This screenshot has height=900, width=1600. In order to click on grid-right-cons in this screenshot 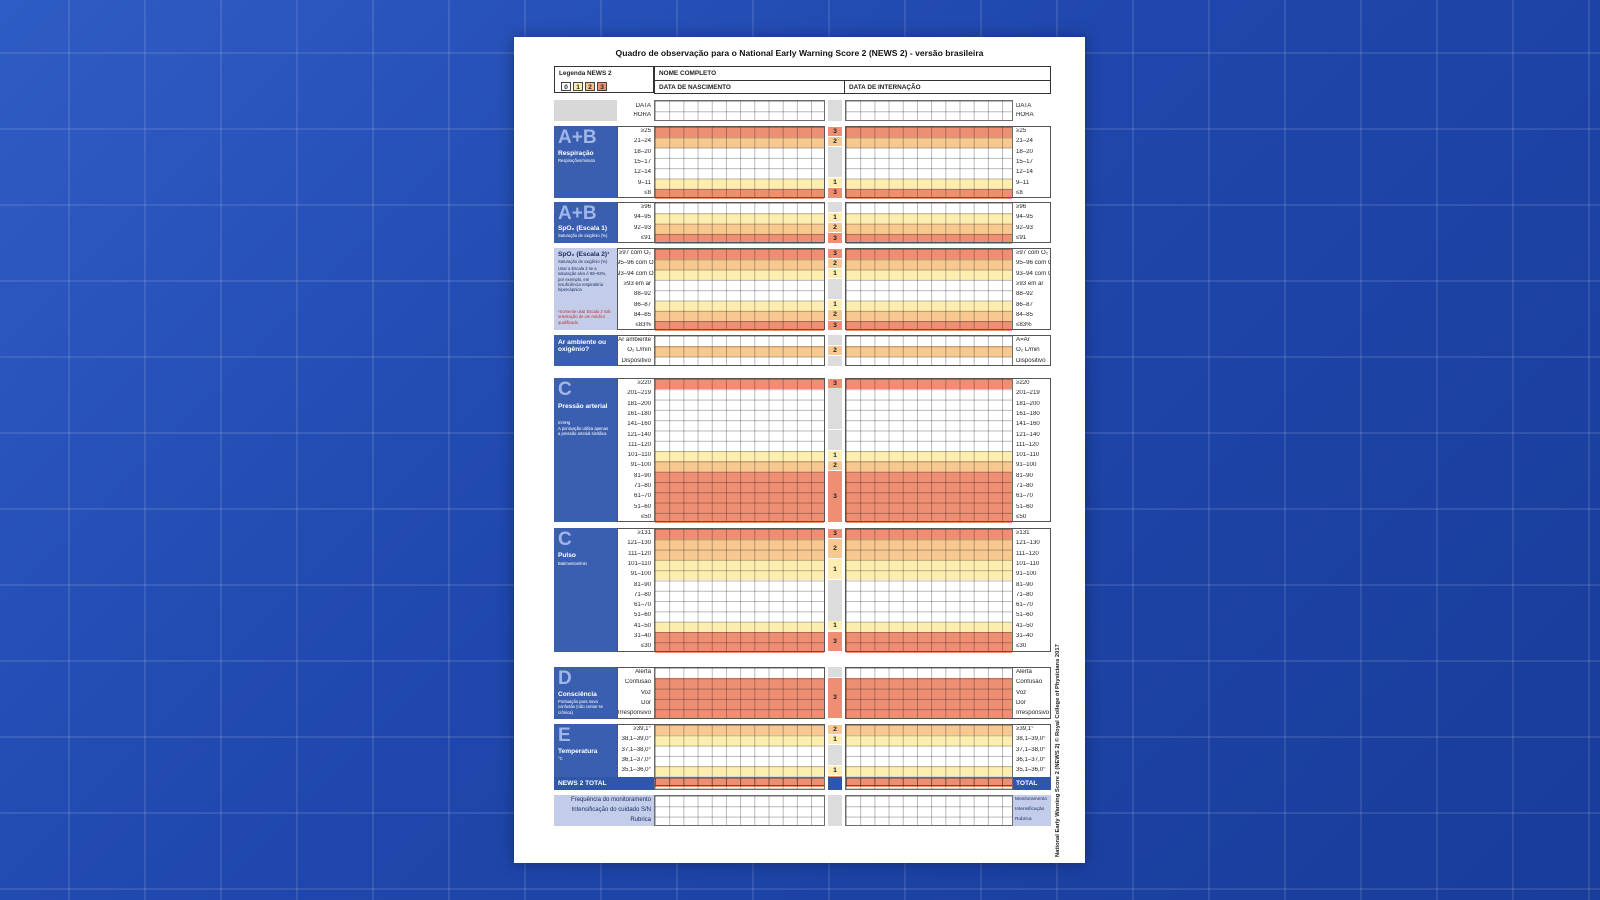, I will do `click(929, 693)`.